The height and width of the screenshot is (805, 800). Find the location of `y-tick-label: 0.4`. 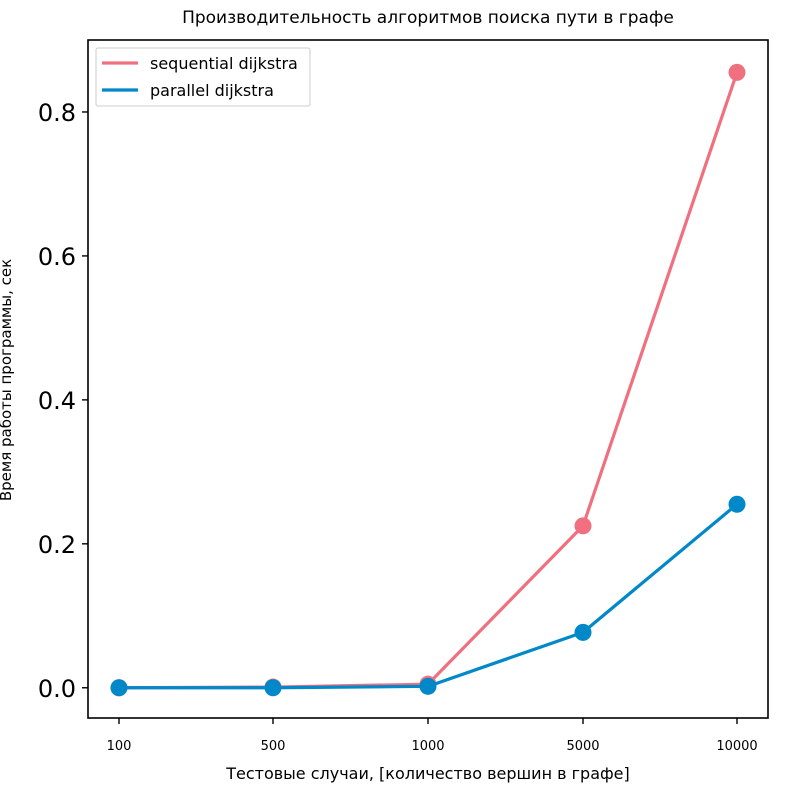

y-tick-label: 0.4 is located at coordinates (57, 401).